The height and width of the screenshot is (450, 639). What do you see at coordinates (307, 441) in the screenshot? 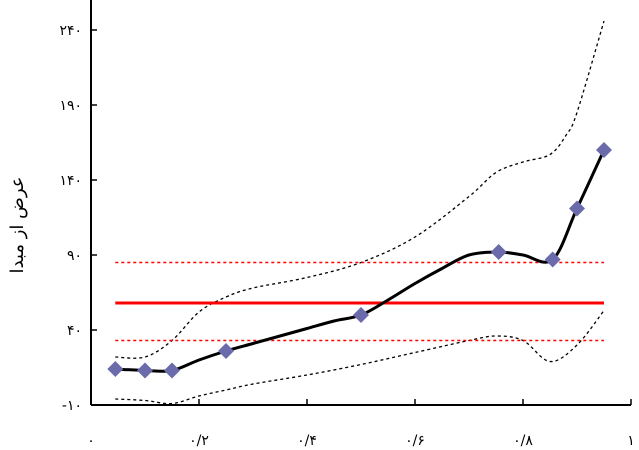
I see `x-tick-label: ۰/۴` at bounding box center [307, 441].